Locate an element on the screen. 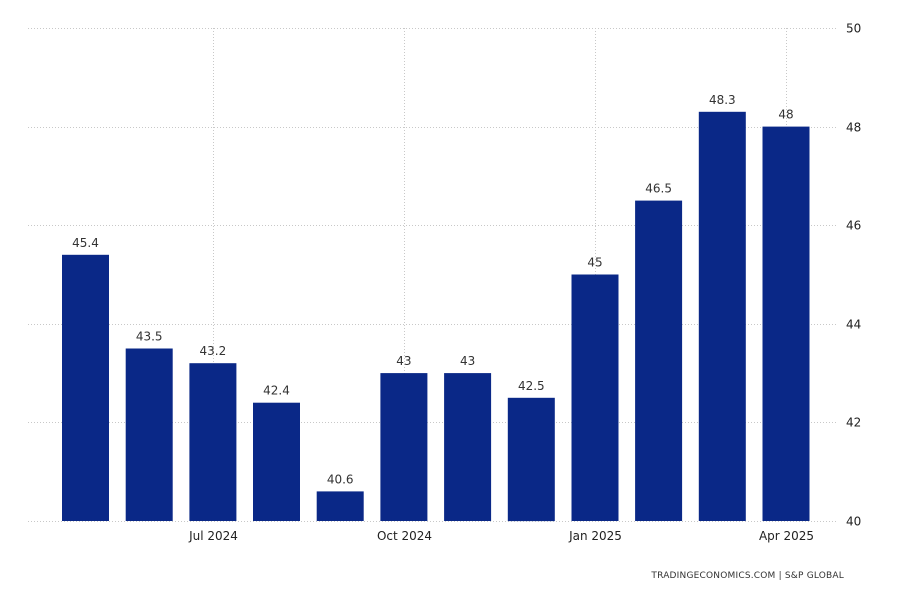  y-tick-label: 46 is located at coordinates (853, 226).